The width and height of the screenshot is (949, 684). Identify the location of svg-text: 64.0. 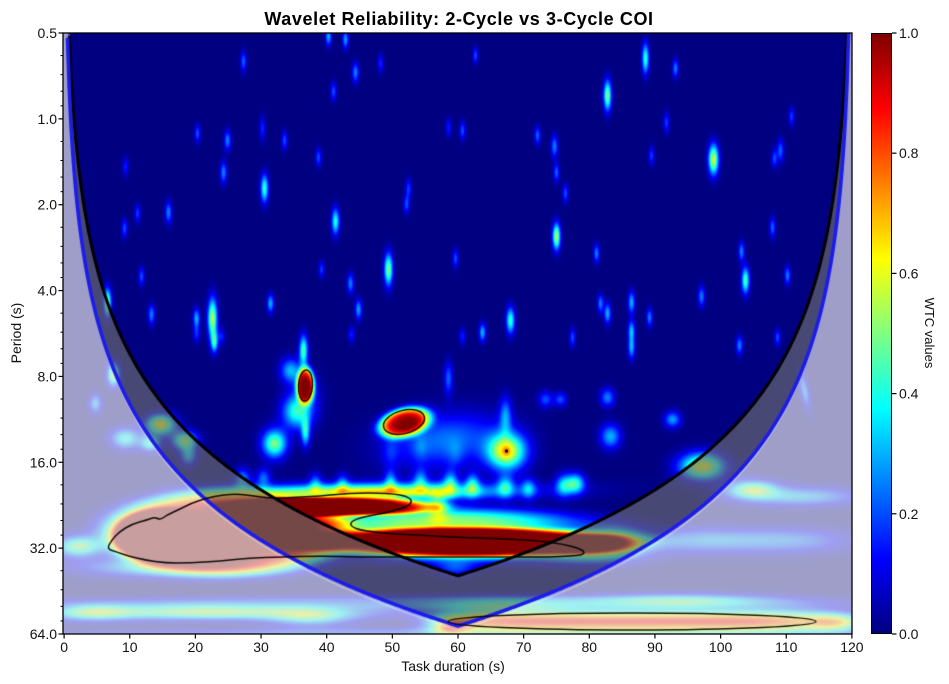
(43, 634).